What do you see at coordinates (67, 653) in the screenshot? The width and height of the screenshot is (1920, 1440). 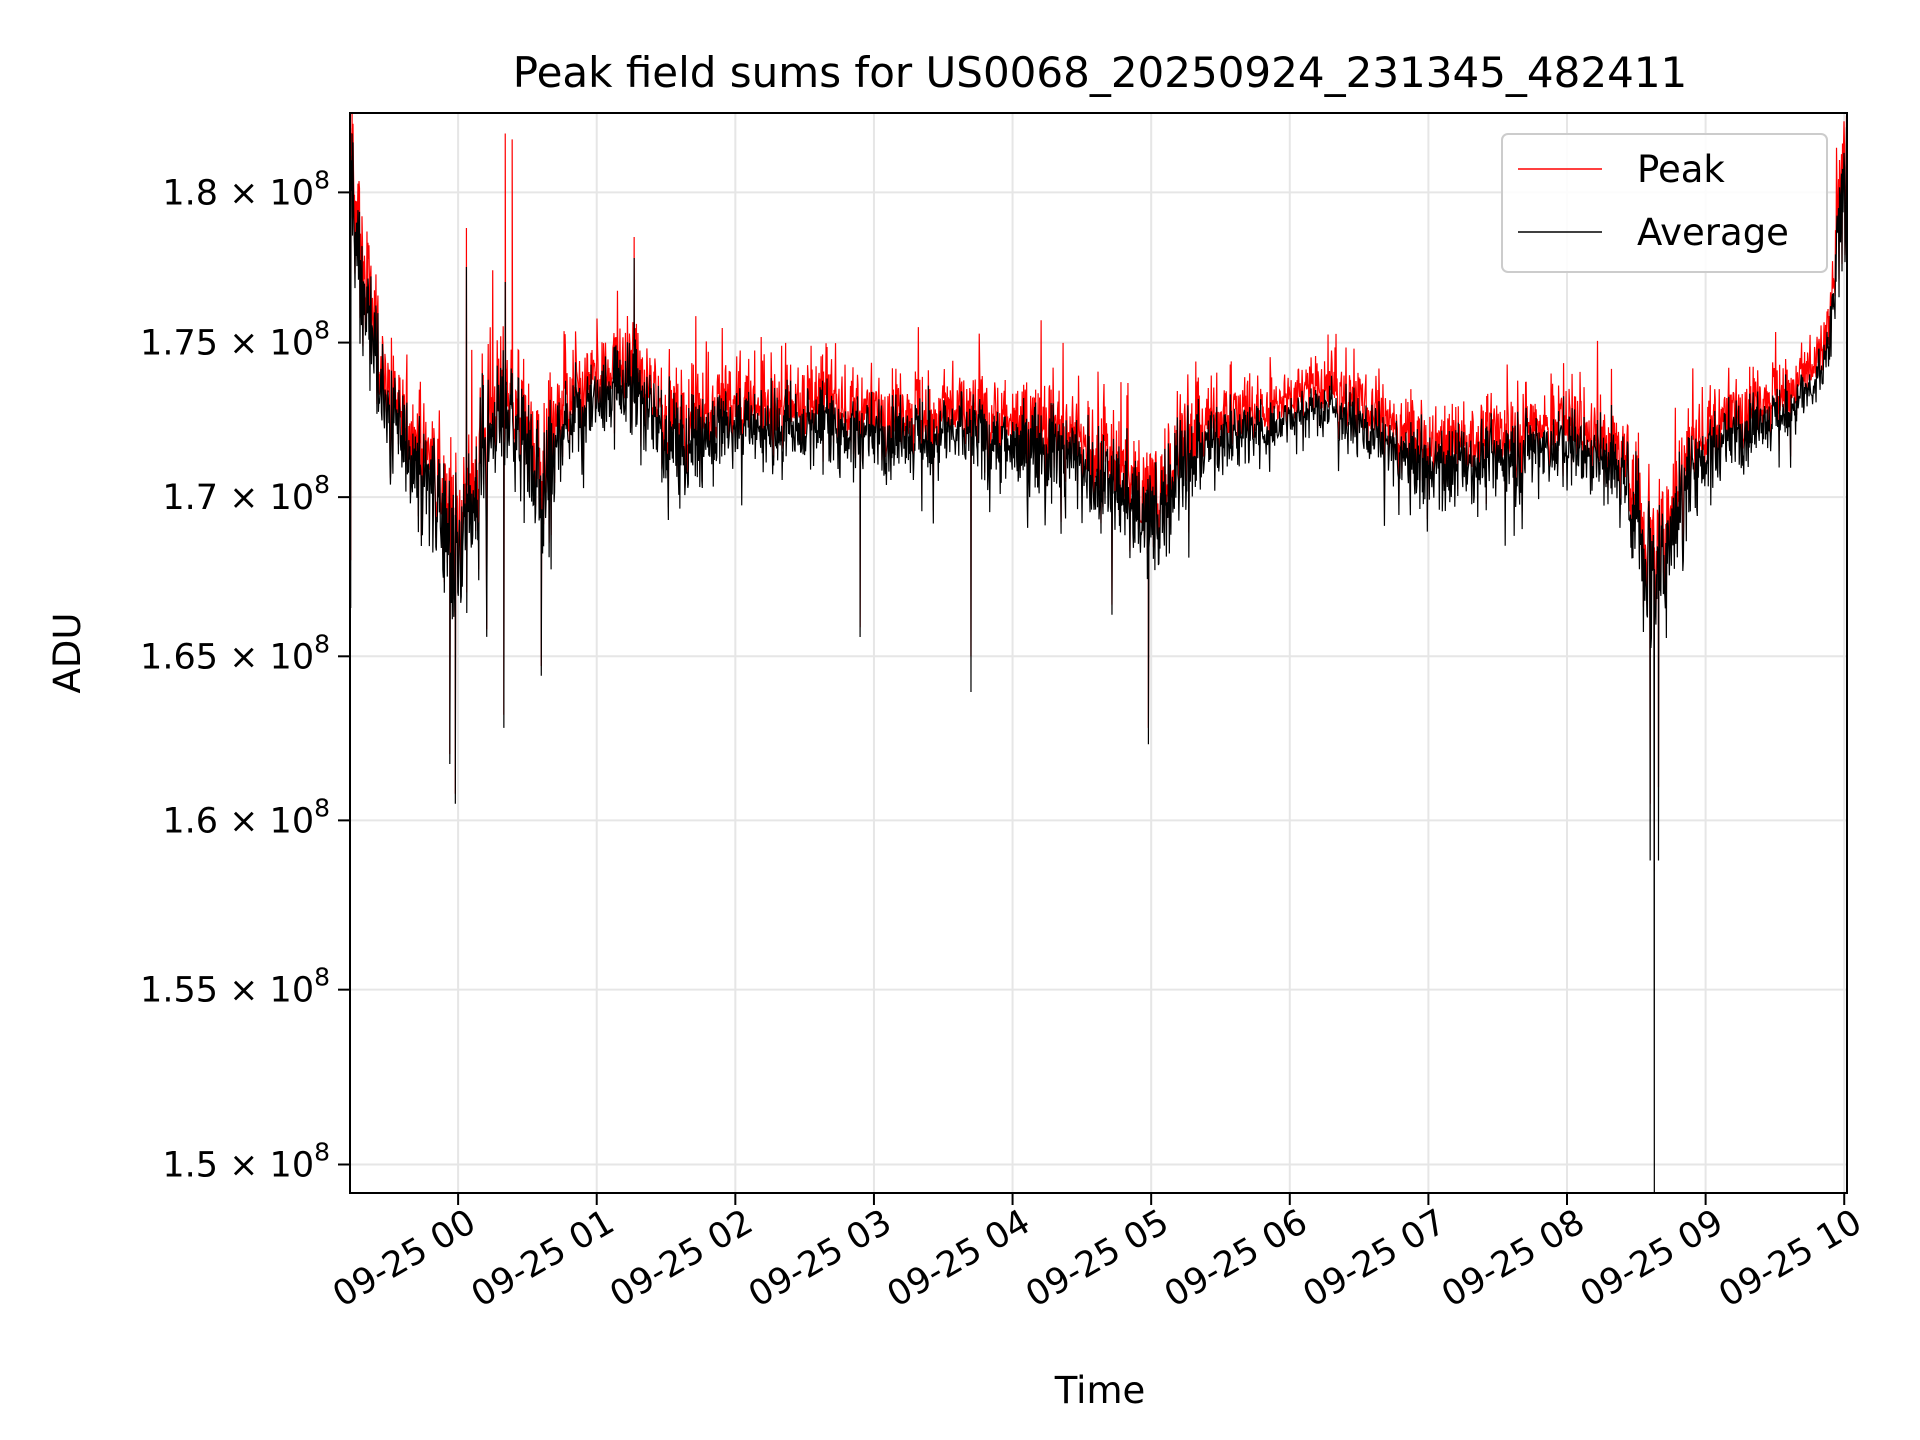 I see `y-axis-label: ADU` at bounding box center [67, 653].